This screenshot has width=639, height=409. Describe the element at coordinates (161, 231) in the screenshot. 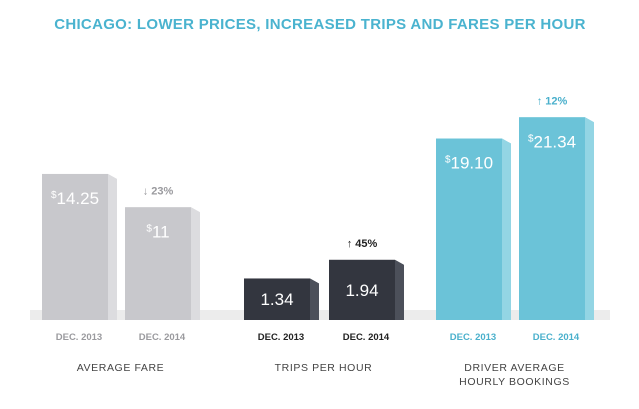

I see `data-value: 11` at that location.